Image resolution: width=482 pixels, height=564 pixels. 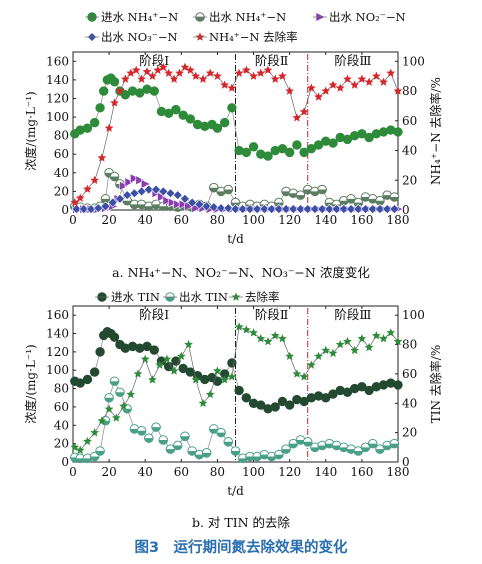 What do you see at coordinates (235, 199) in the screenshot?
I see `series-diamond` at bounding box center [235, 199].